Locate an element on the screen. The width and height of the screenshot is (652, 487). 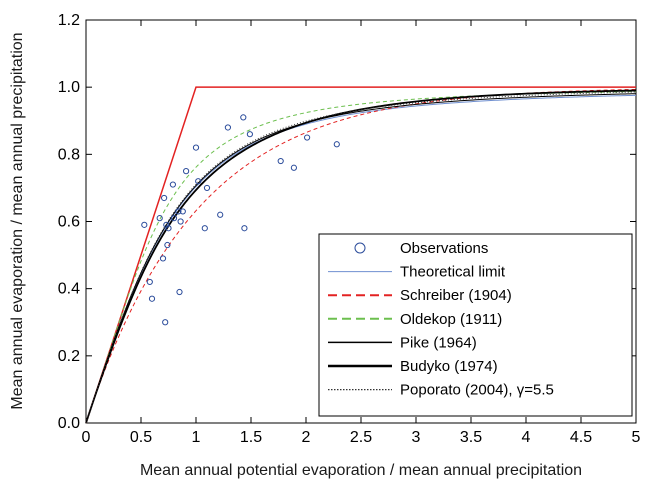
y-tick-label: 1.2 is located at coordinates (69, 20).